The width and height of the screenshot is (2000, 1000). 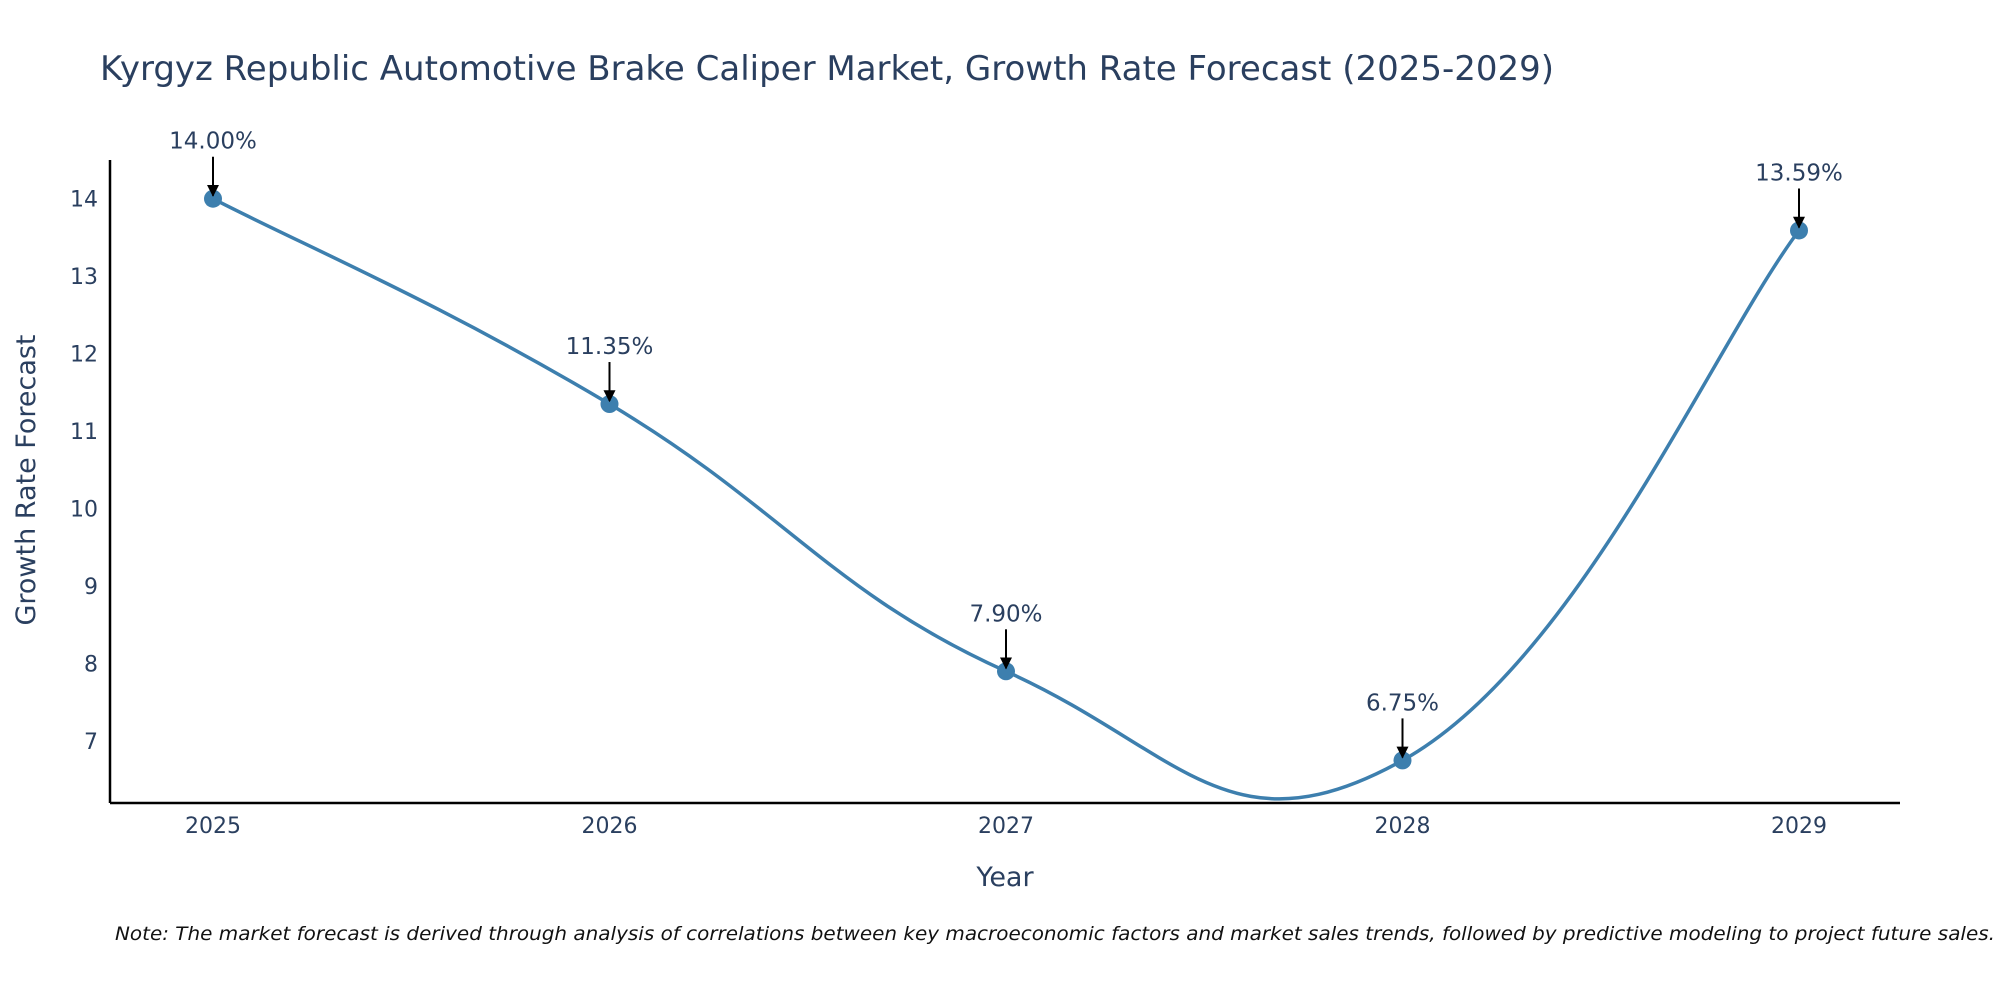 I want to click on data-label: 13.59%, so click(x=1799, y=173).